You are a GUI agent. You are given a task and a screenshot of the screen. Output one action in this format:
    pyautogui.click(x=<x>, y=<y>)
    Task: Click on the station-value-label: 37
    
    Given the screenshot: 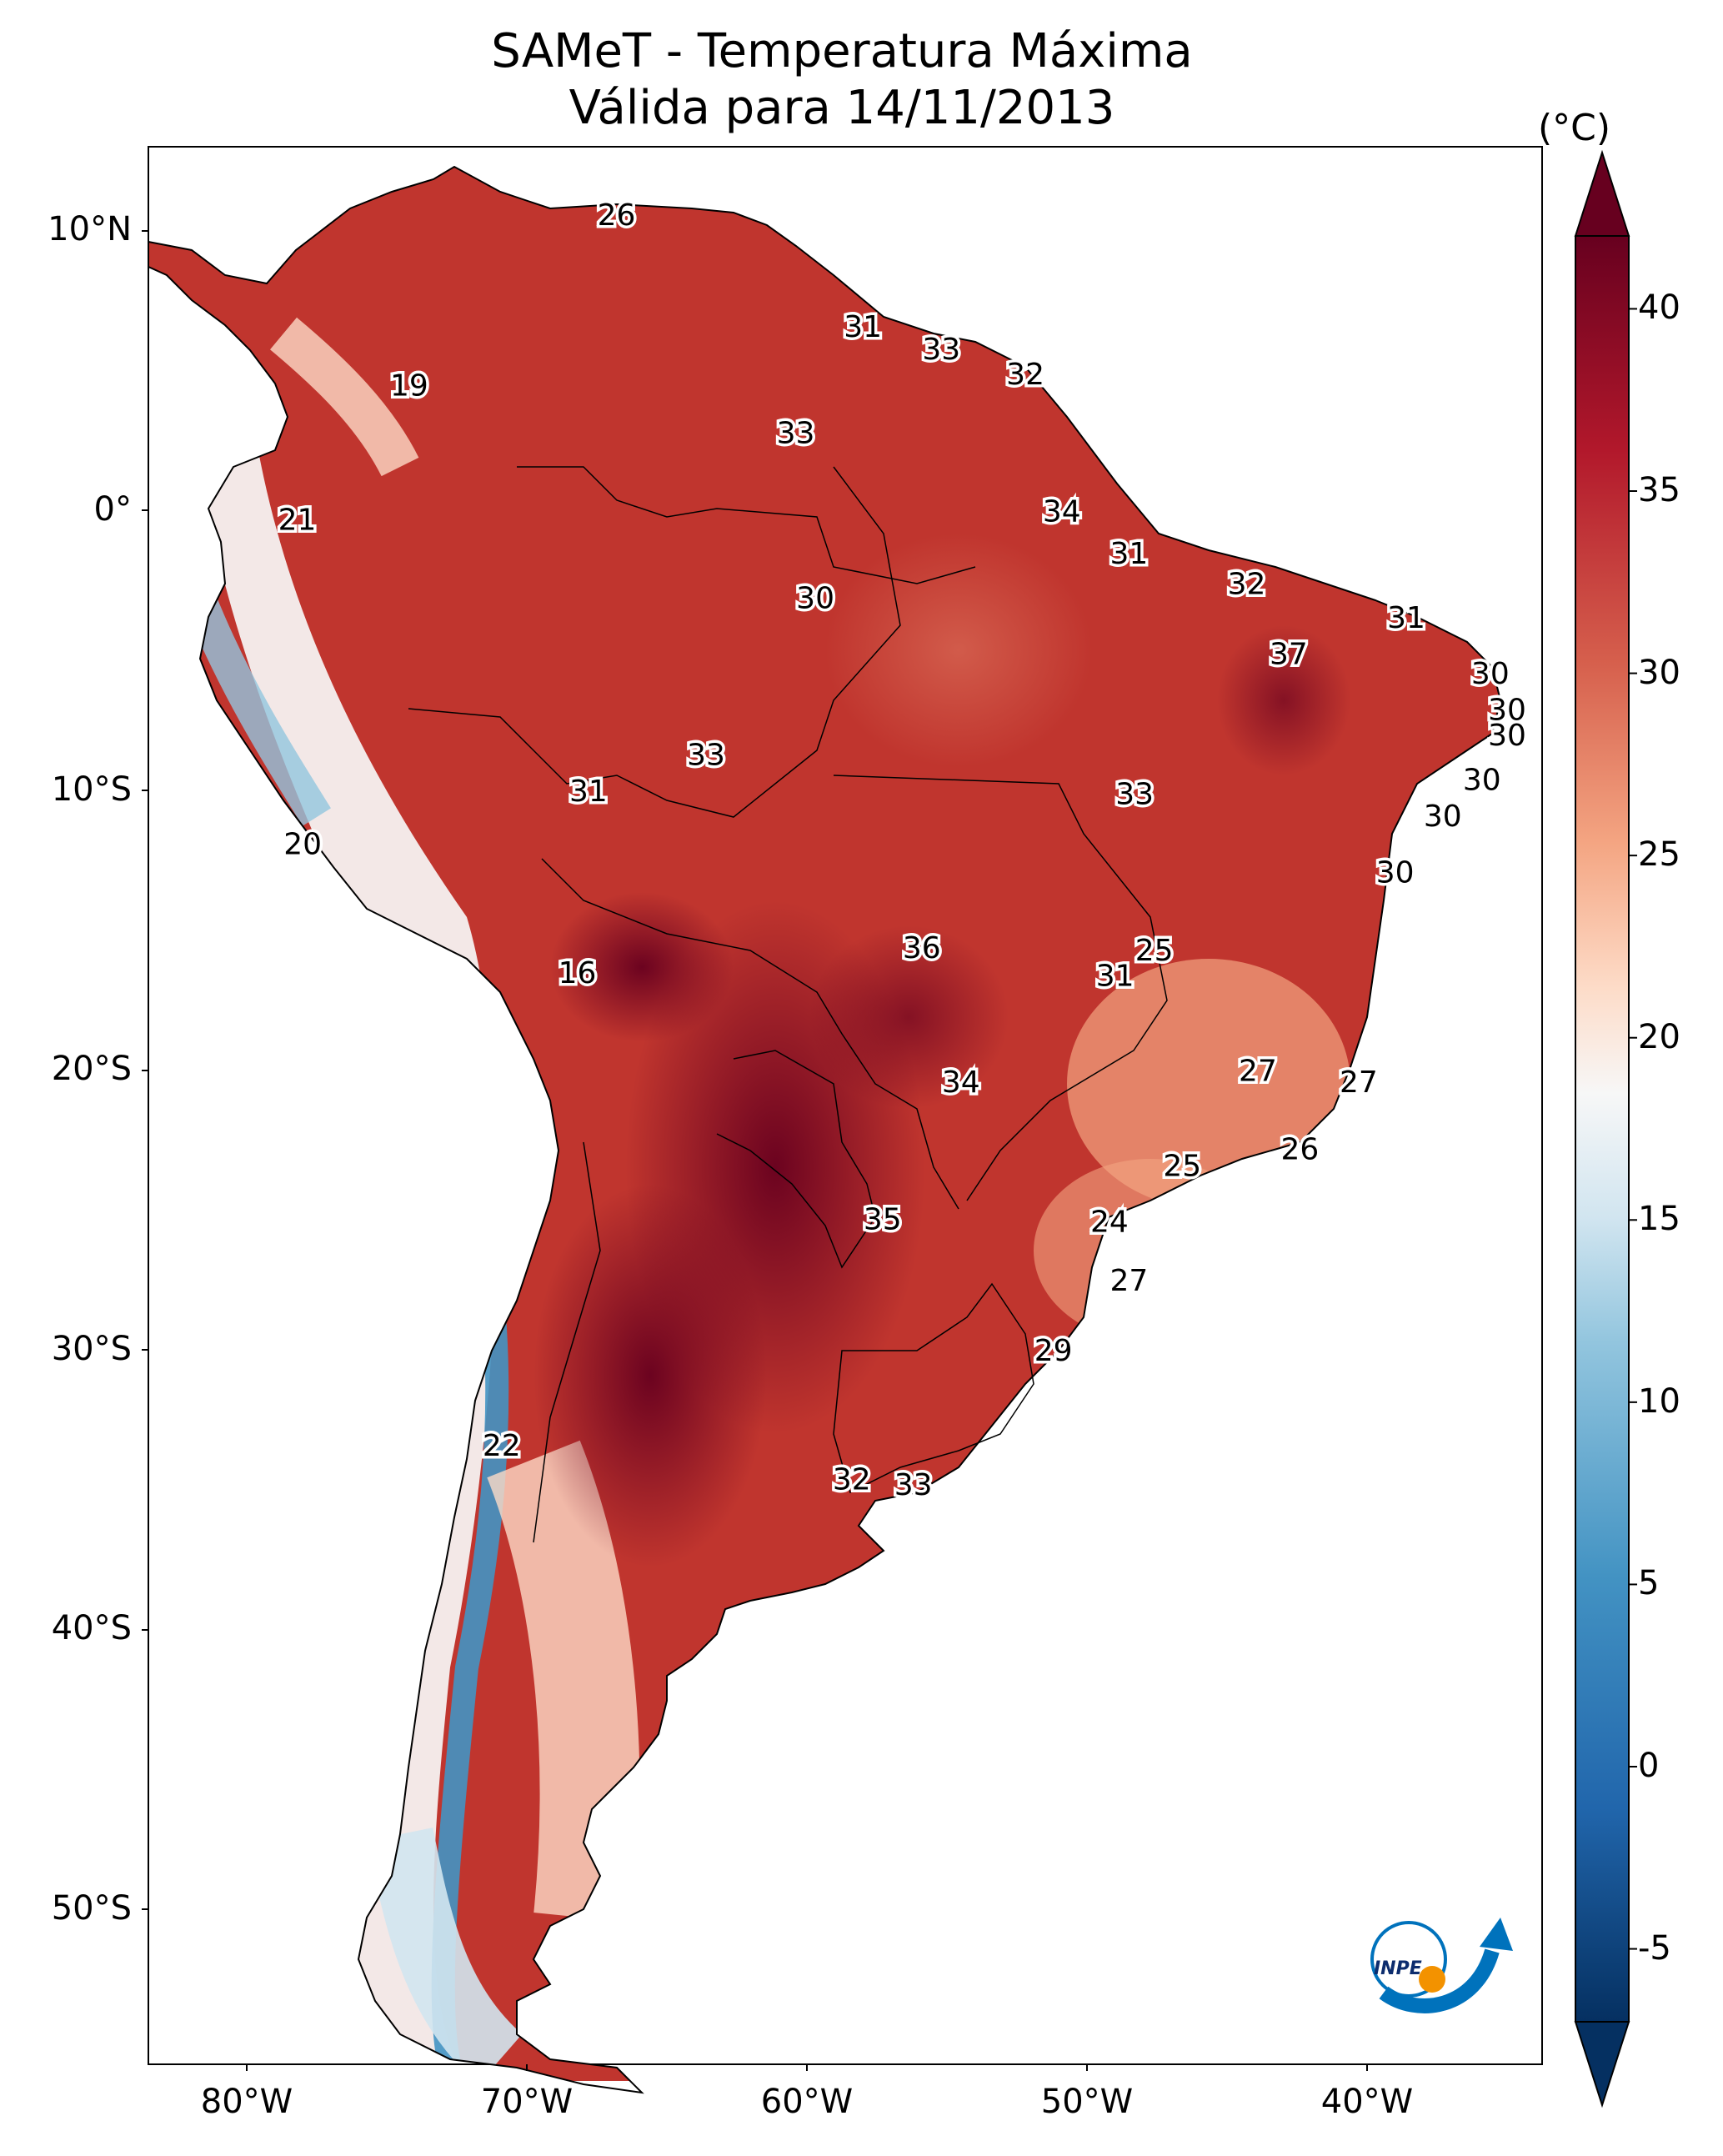 What is the action you would take?
    pyautogui.click(x=1289, y=655)
    